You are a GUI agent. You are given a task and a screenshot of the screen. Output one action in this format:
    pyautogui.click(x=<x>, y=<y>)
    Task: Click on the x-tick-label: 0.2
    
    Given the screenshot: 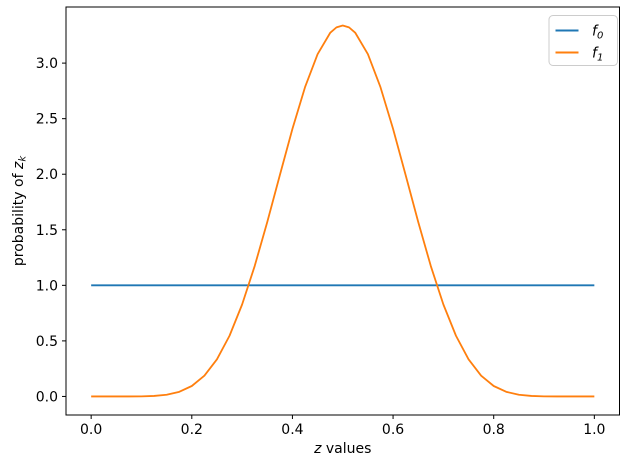 What is the action you would take?
    pyautogui.click(x=192, y=430)
    